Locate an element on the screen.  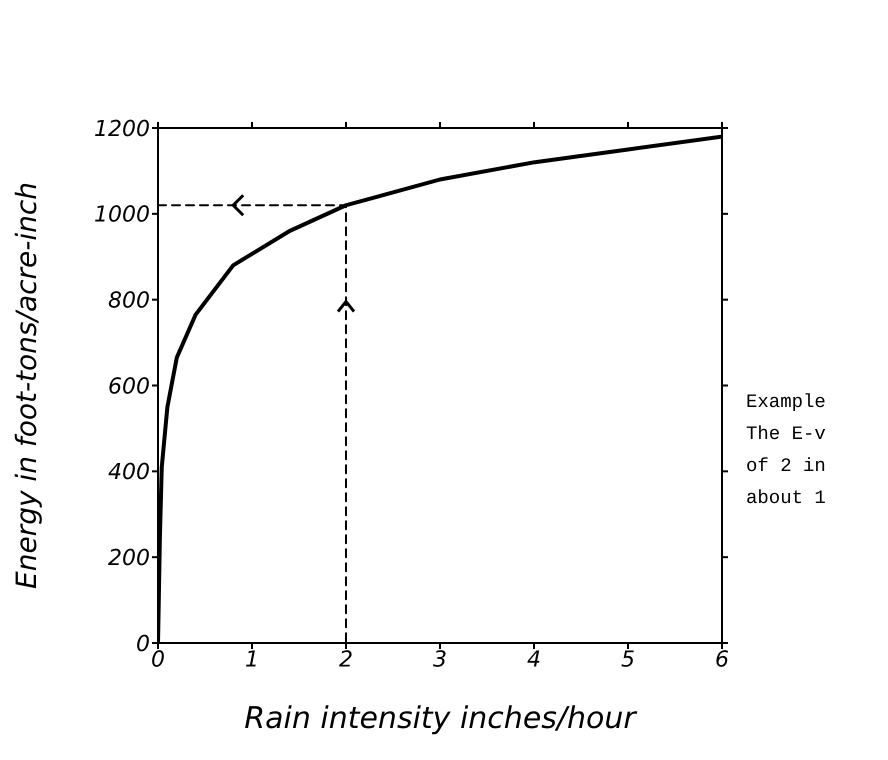
y-tick-label: 200 is located at coordinates (129, 558).